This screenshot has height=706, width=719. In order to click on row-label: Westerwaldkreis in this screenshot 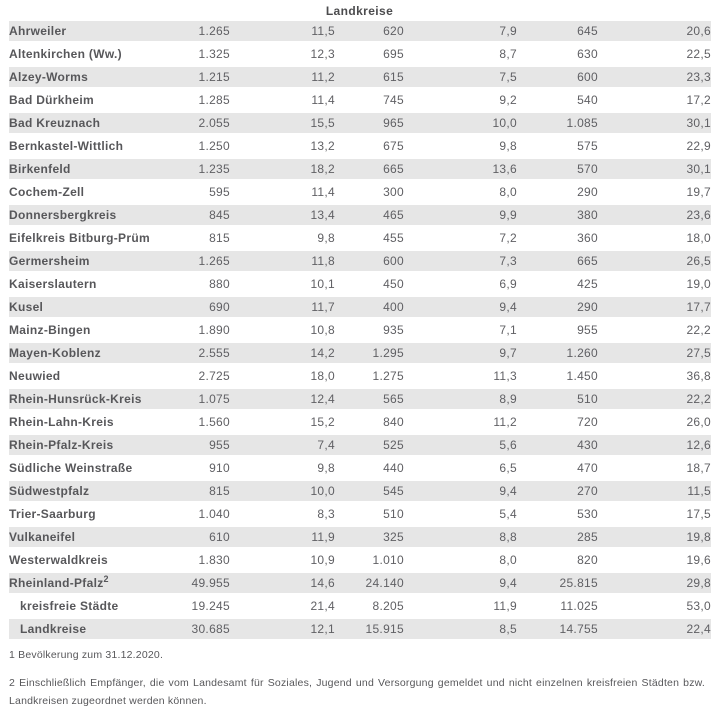, I will do `click(58, 560)`.